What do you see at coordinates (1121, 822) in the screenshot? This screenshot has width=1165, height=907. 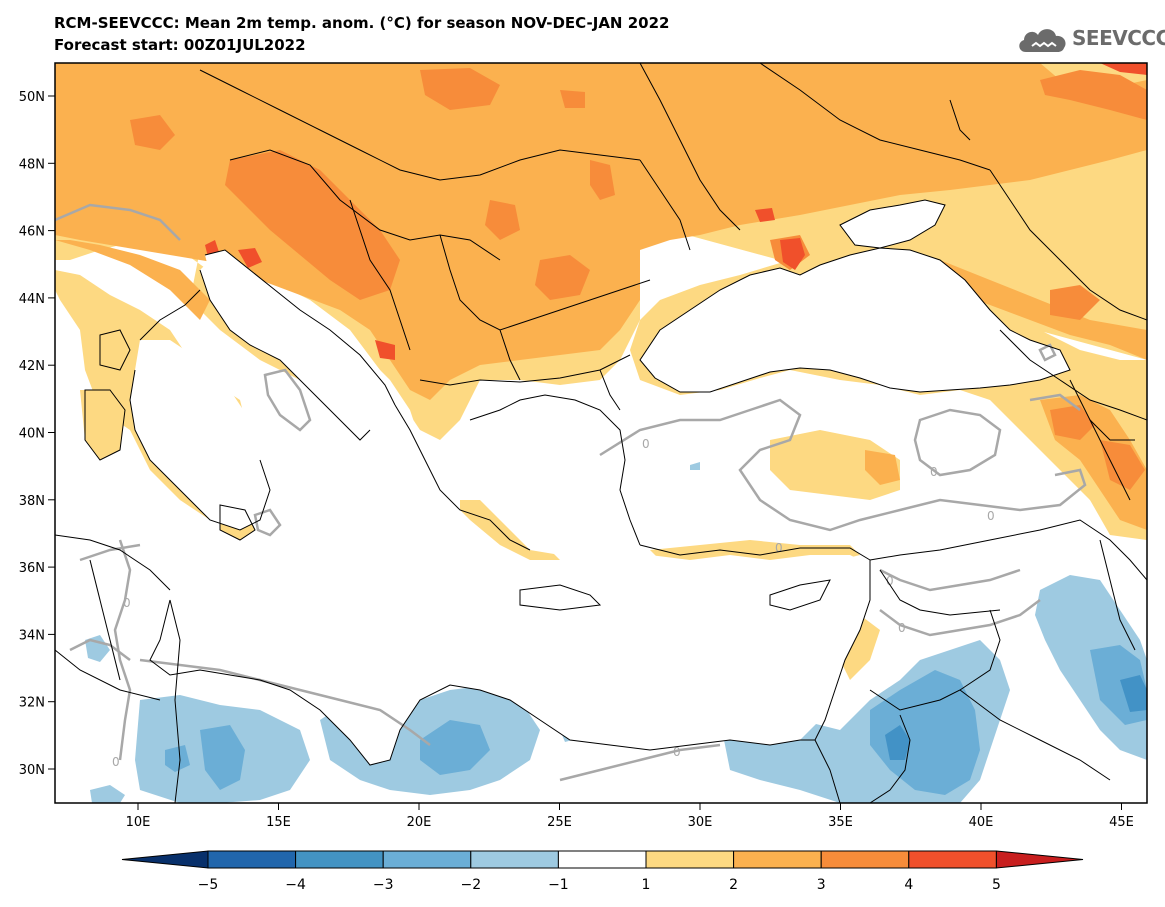 I see `longitude-label: 45E` at bounding box center [1121, 822].